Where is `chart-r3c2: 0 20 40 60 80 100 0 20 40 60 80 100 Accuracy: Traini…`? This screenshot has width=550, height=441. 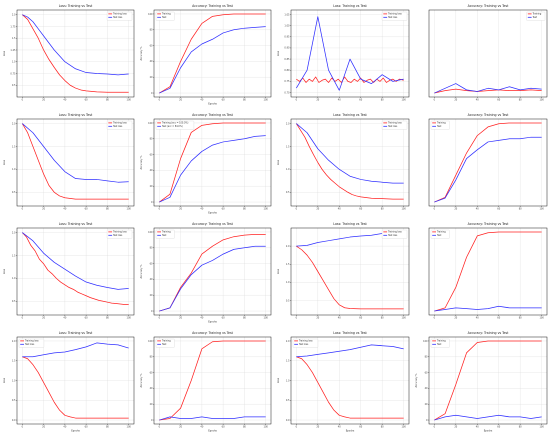
chart-r3c2: 0 20 40 60 80 100 0 20 40 60 80 100 Accuracy: Traini… is located at coordinates (206, 273).